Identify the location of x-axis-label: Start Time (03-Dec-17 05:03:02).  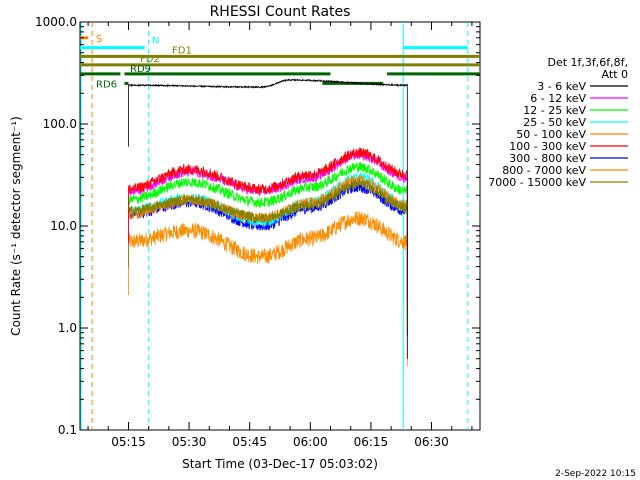
(280, 464).